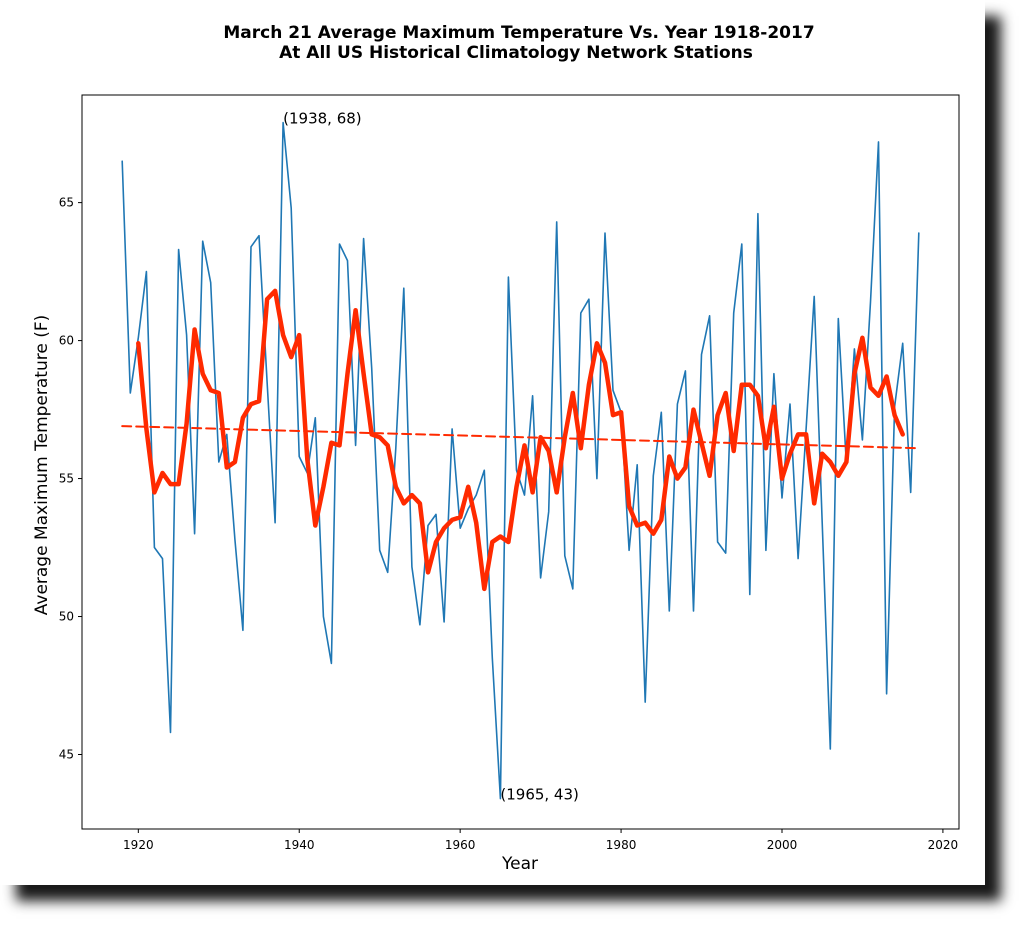 This screenshot has width=1024, height=927. What do you see at coordinates (66, 479) in the screenshot?
I see `y-tick-label: 55` at bounding box center [66, 479].